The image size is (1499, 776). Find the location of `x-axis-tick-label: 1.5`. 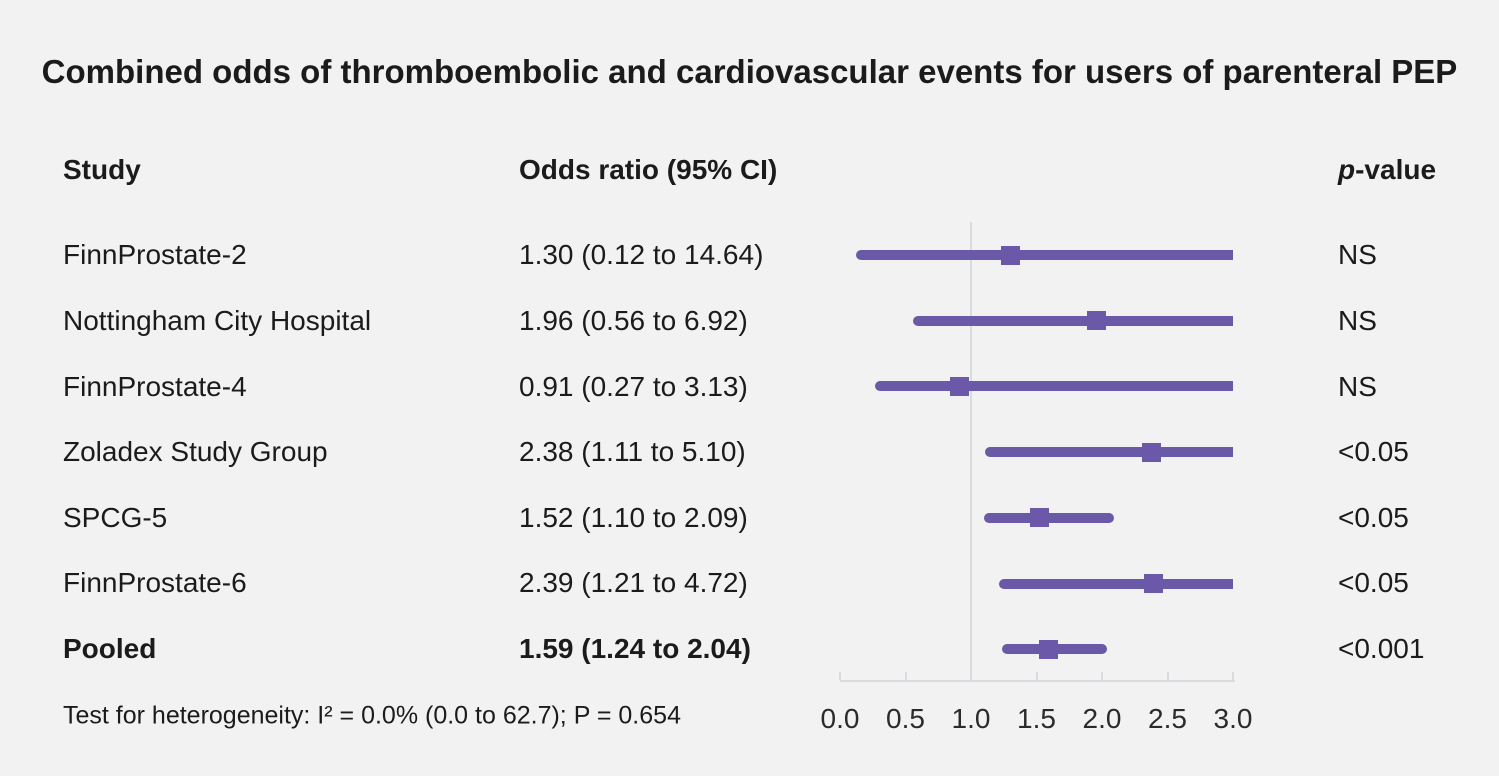

x-axis-tick-label: 1.5 is located at coordinates (1036, 718).